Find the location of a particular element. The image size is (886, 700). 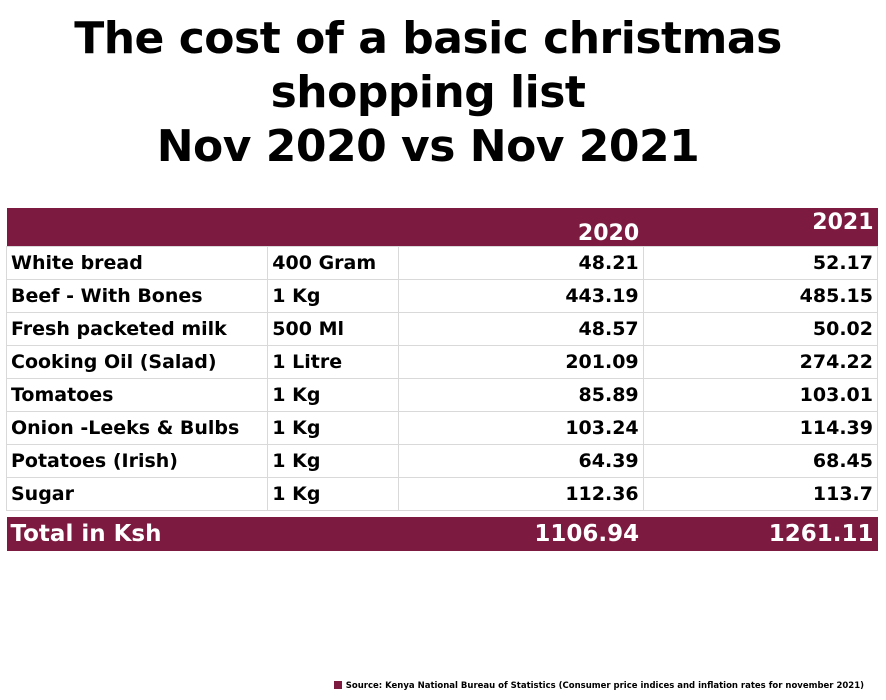

cell-2020: 443.19 is located at coordinates (520, 296).